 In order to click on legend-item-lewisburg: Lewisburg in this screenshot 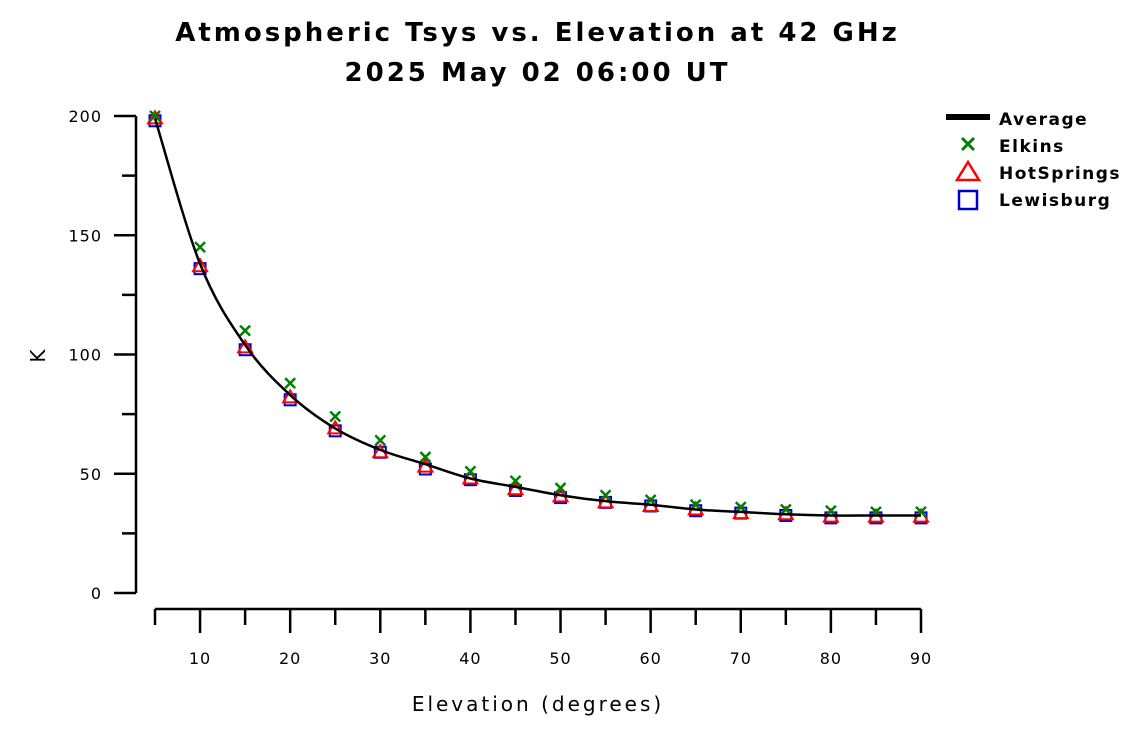, I will do `click(1034, 200)`.